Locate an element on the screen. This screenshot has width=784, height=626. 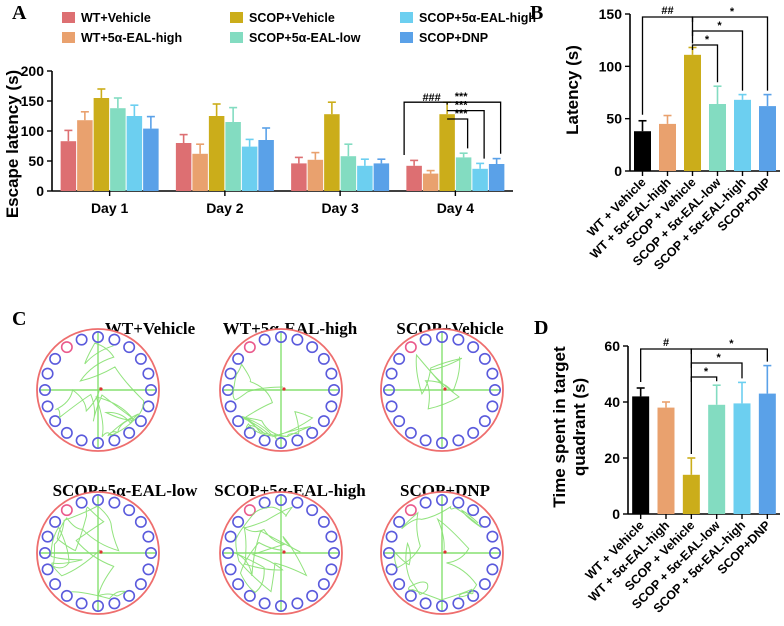
y-tick-label: 20 is located at coordinates (612, 458).